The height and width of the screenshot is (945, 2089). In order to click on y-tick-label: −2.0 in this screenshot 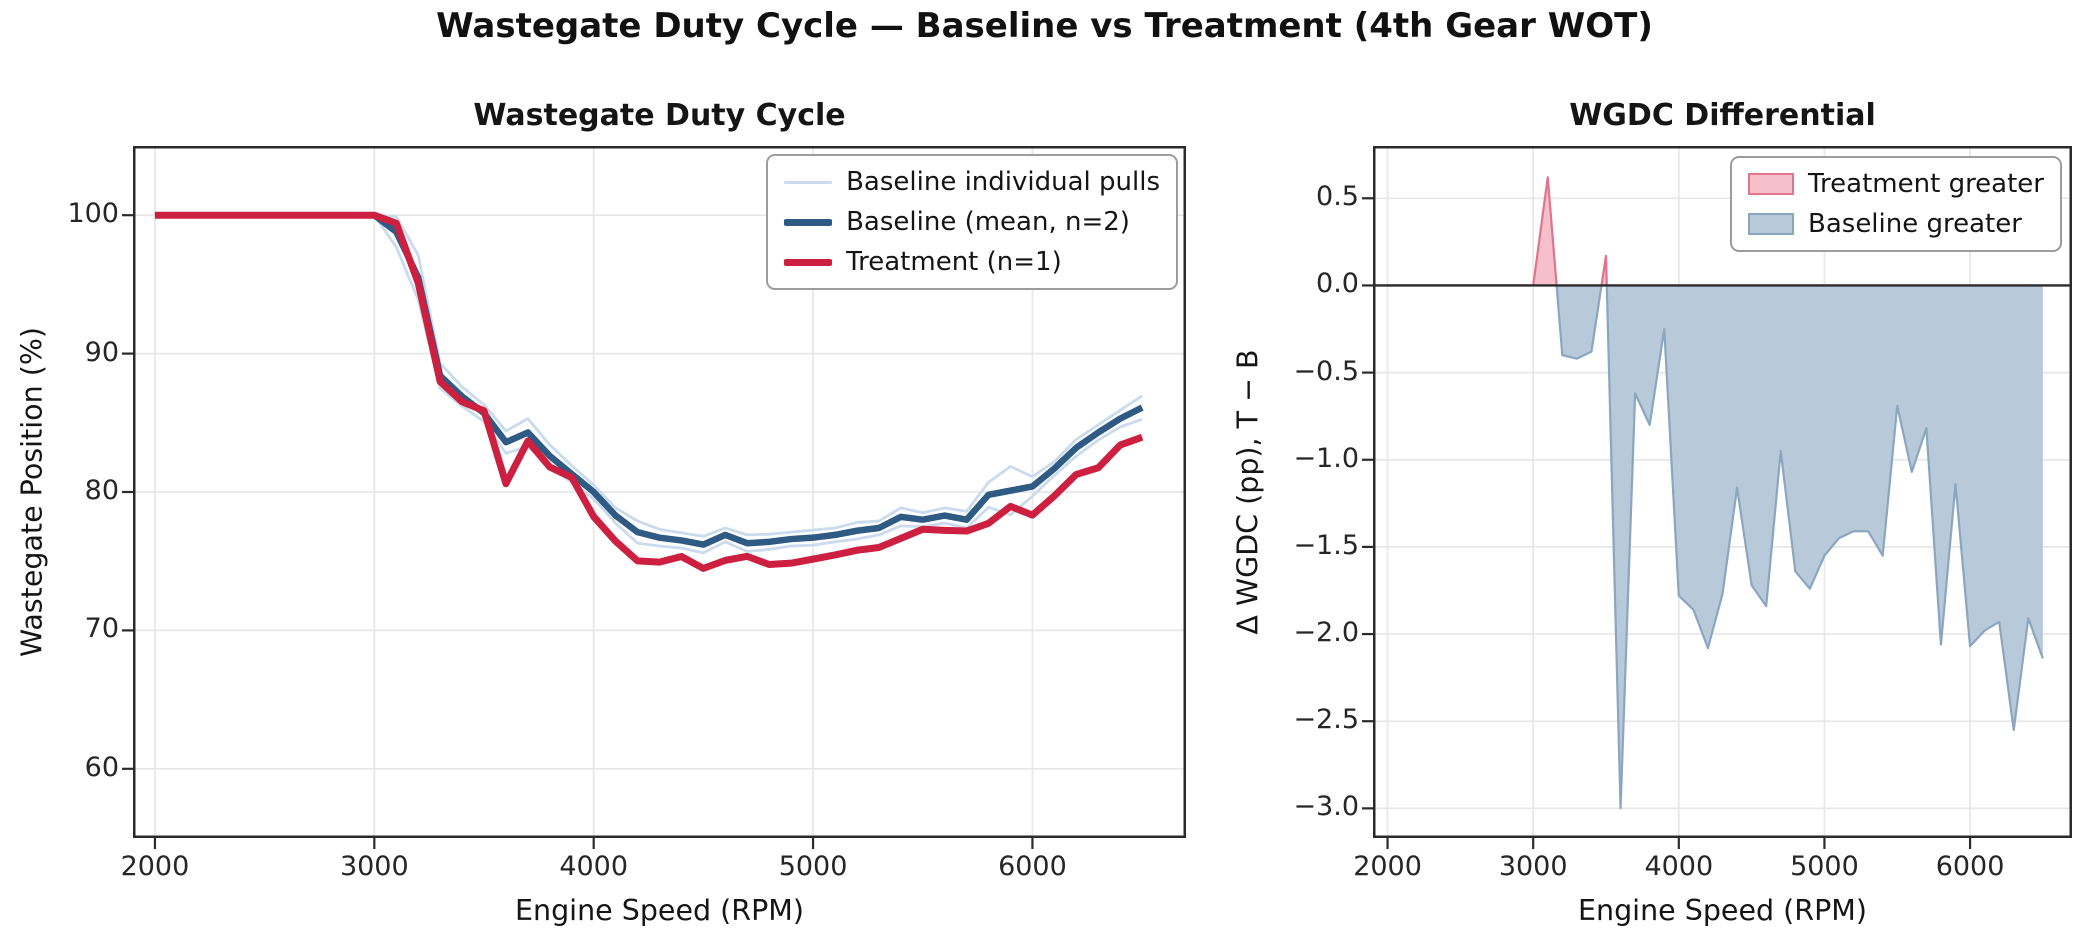, I will do `click(1326, 633)`.